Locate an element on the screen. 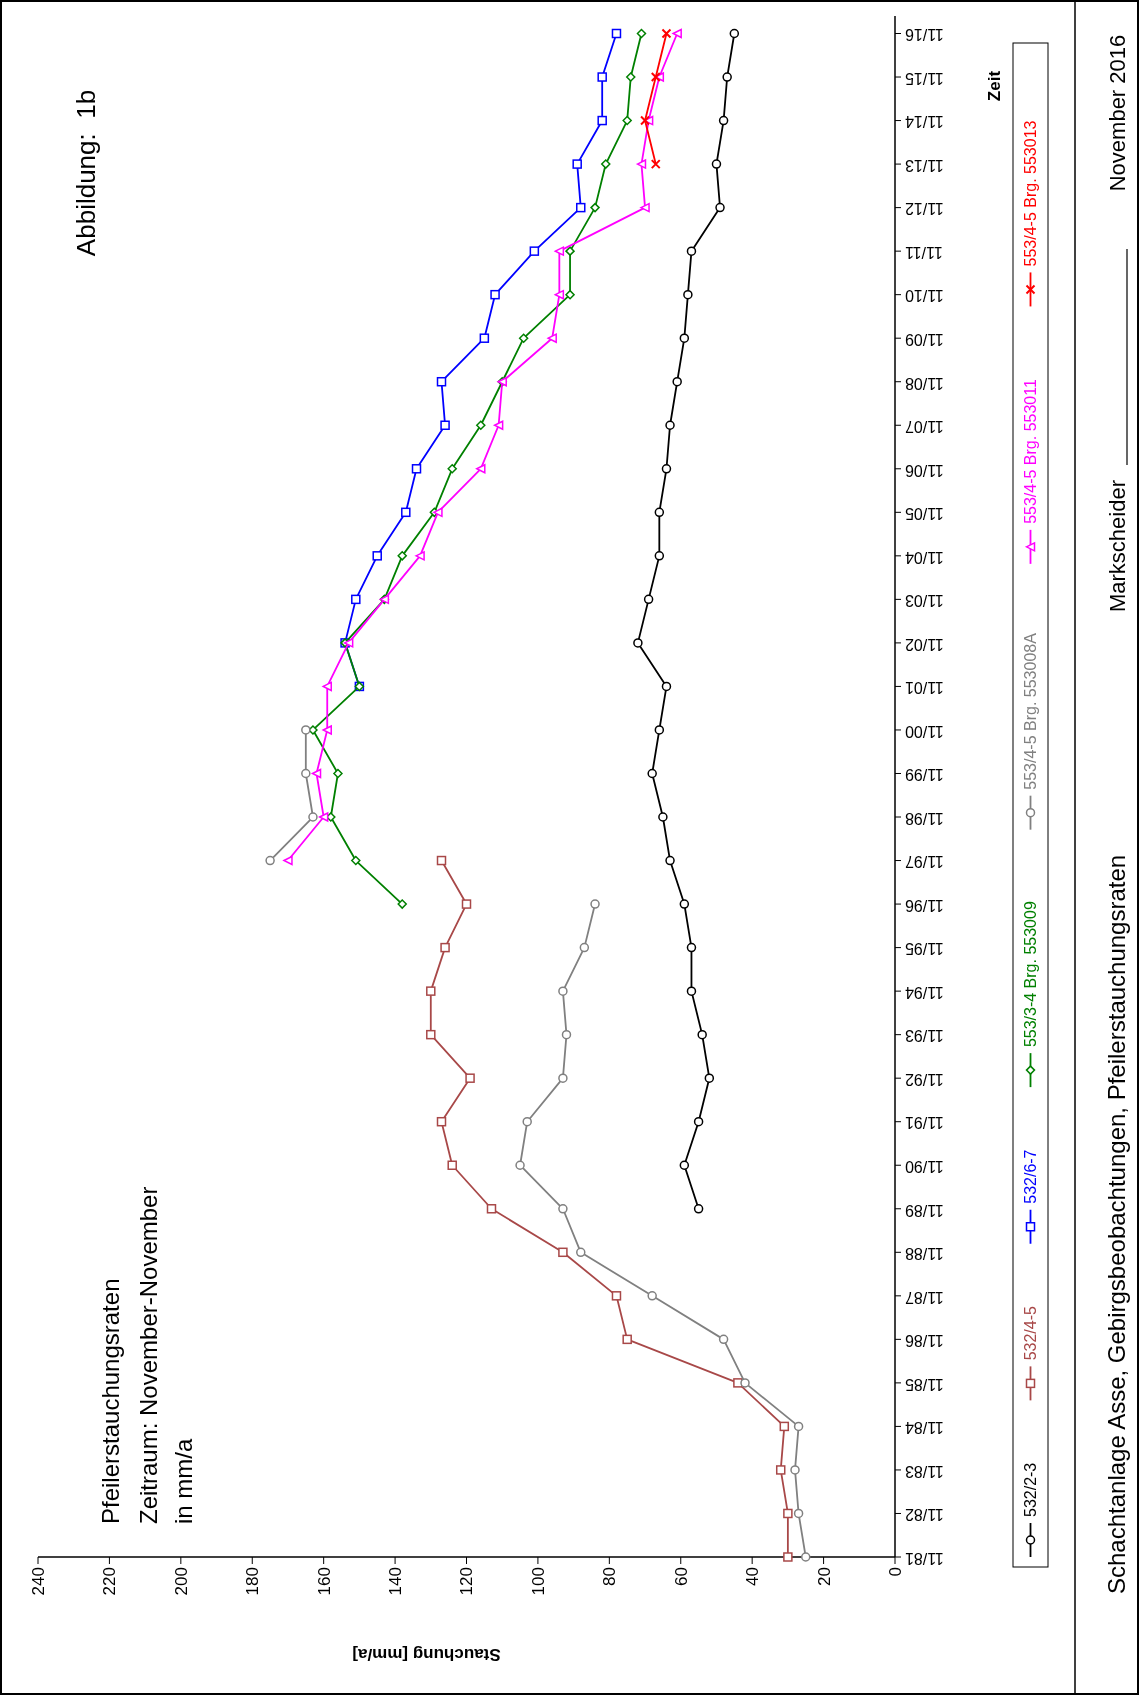  text: 532/4-5 is located at coordinates (1031, 1333).